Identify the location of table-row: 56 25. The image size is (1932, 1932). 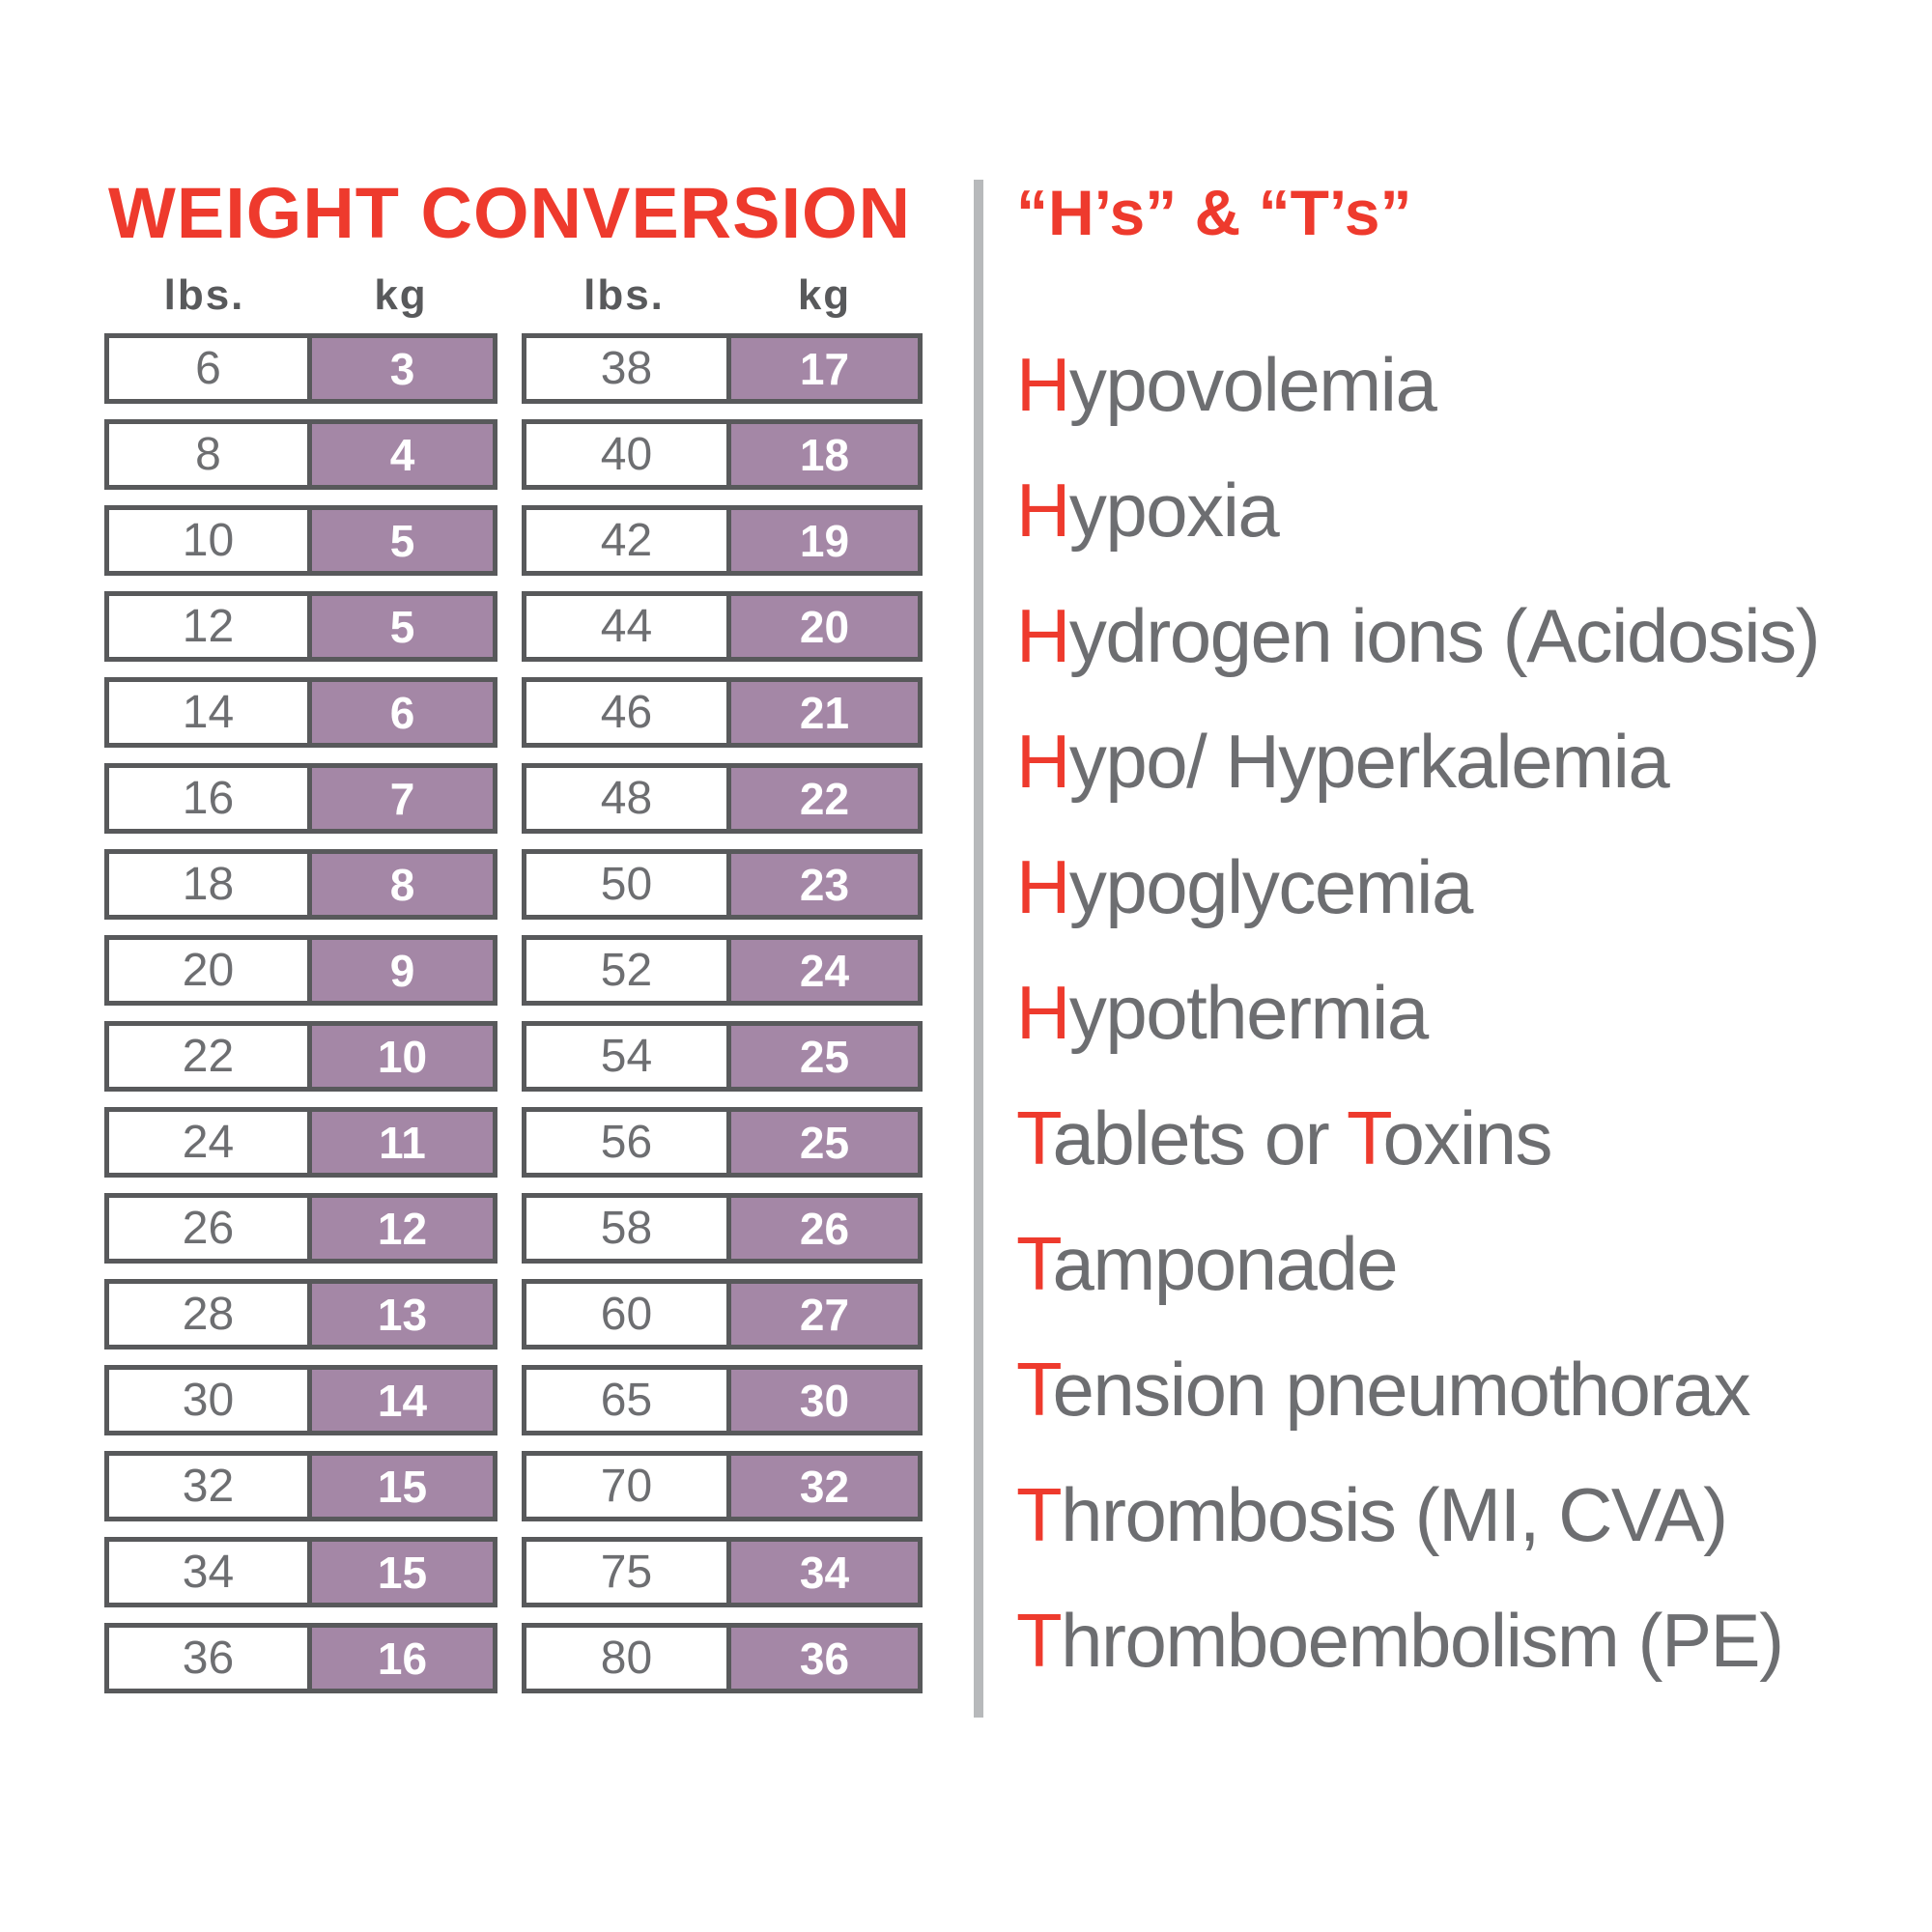
(722, 1142).